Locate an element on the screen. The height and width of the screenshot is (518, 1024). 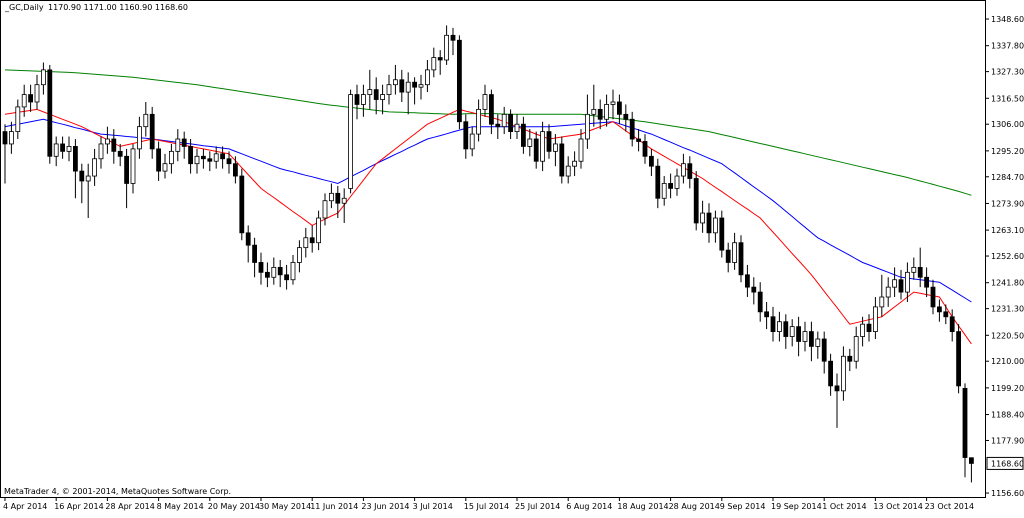
x-tick-label: 28 Apr 2014 is located at coordinates (129, 506).